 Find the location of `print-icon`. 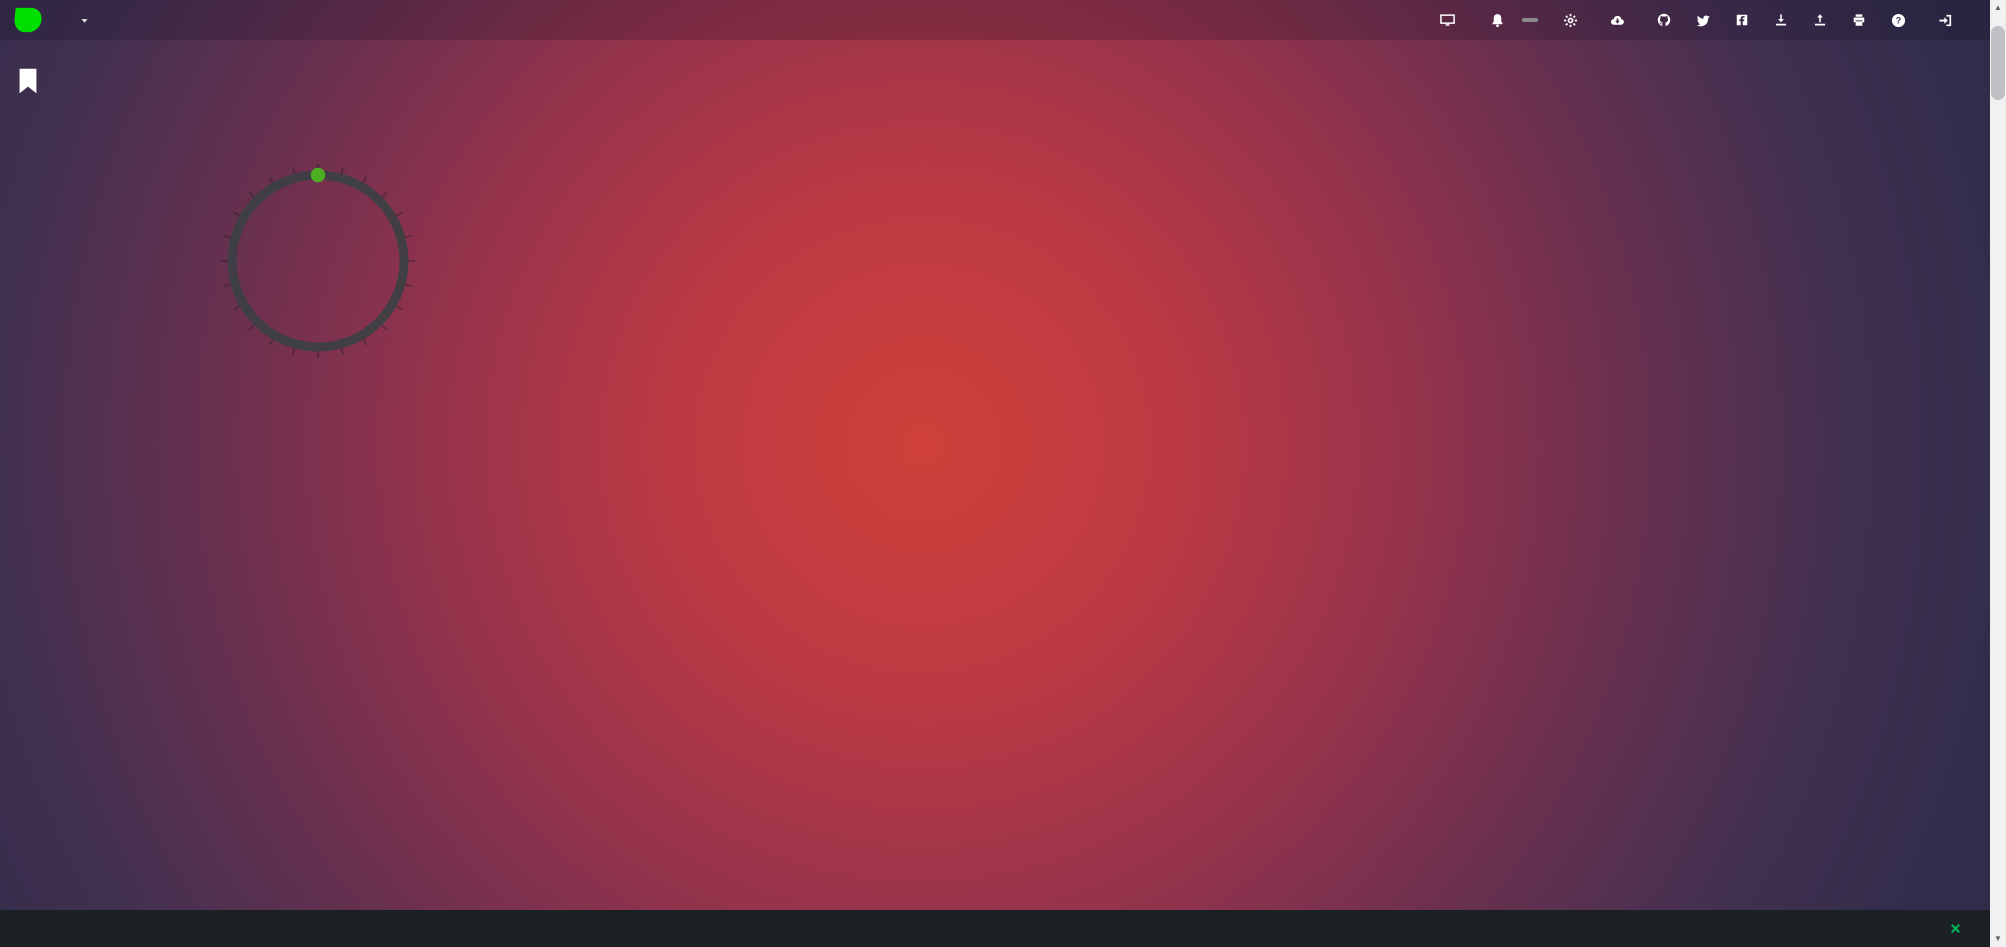

print-icon is located at coordinates (1859, 20).